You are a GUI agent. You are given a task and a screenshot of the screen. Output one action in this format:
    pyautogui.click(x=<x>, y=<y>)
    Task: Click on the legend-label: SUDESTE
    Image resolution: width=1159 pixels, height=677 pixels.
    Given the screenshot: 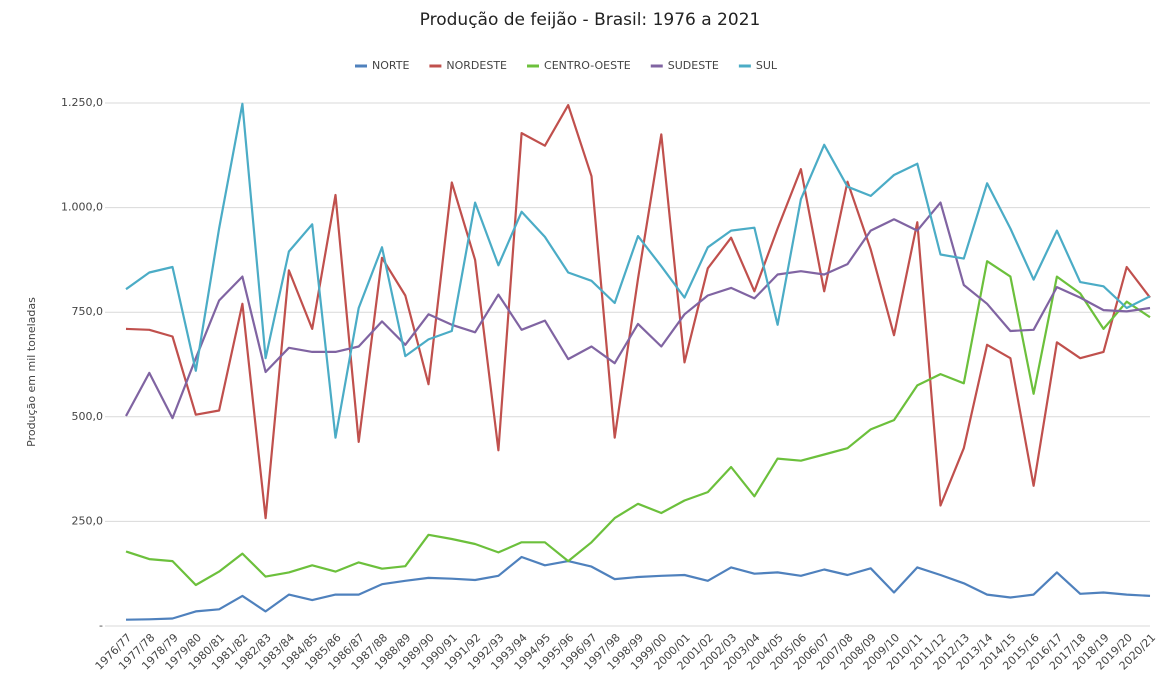 What is the action you would take?
    pyautogui.click(x=693, y=65)
    